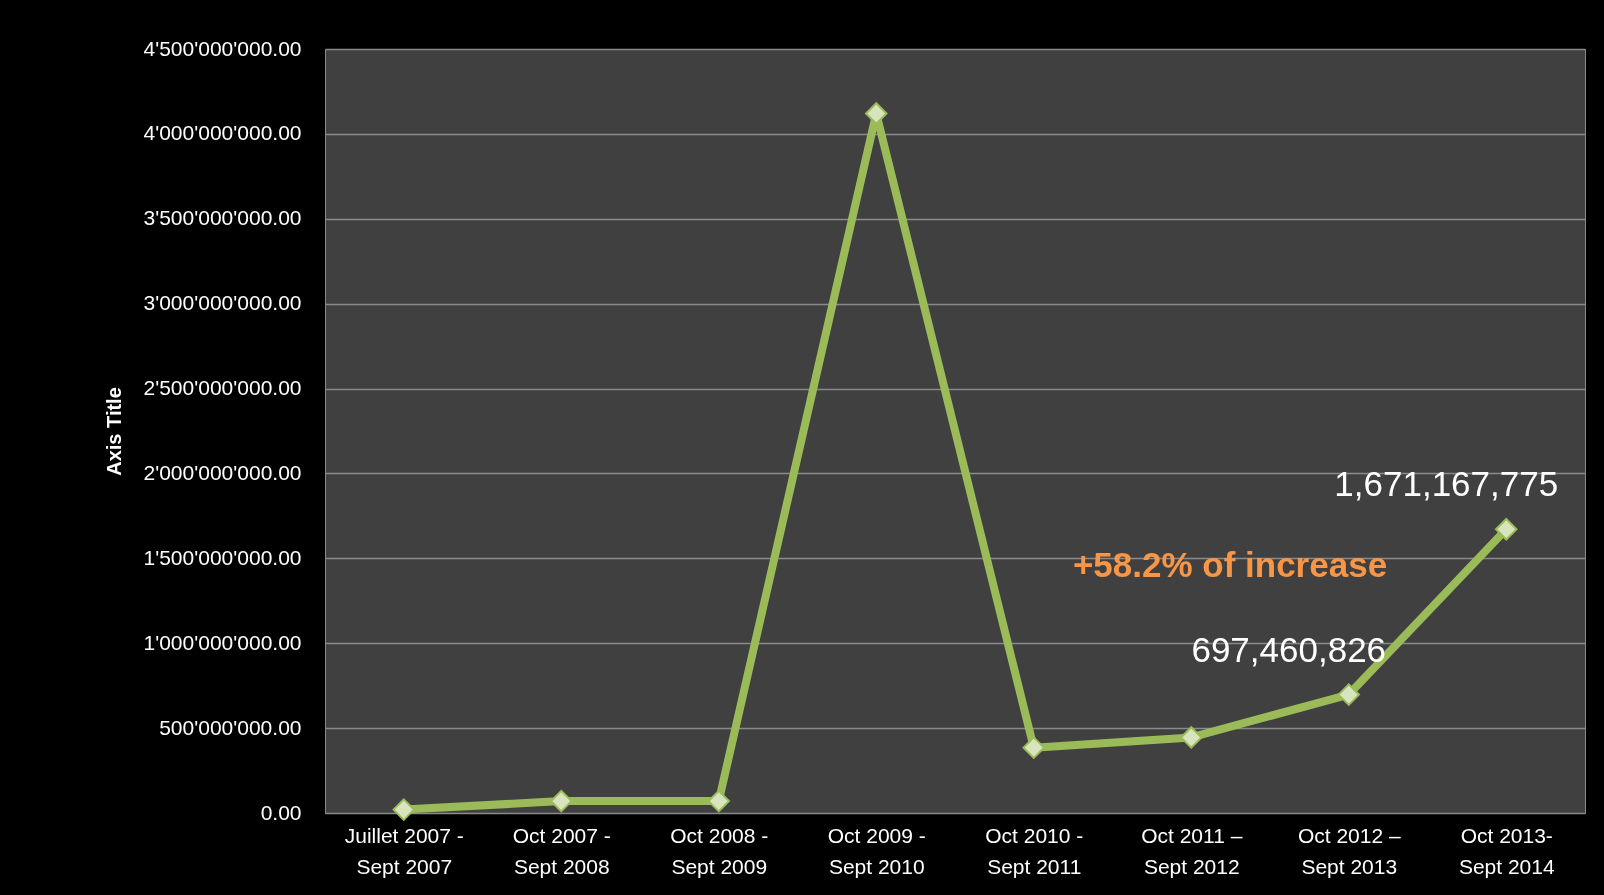 Image resolution: width=1604 pixels, height=895 pixels. What do you see at coordinates (222, 557) in the screenshot?
I see `y-tick-label: 1'500'000'000.00` at bounding box center [222, 557].